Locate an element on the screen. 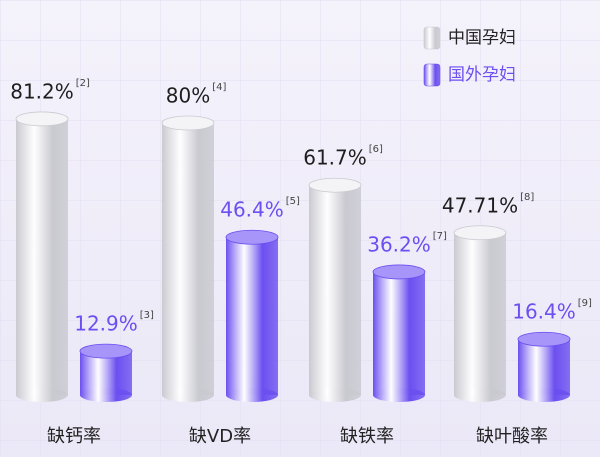  value-label: 80% is located at coordinates (188, 96).